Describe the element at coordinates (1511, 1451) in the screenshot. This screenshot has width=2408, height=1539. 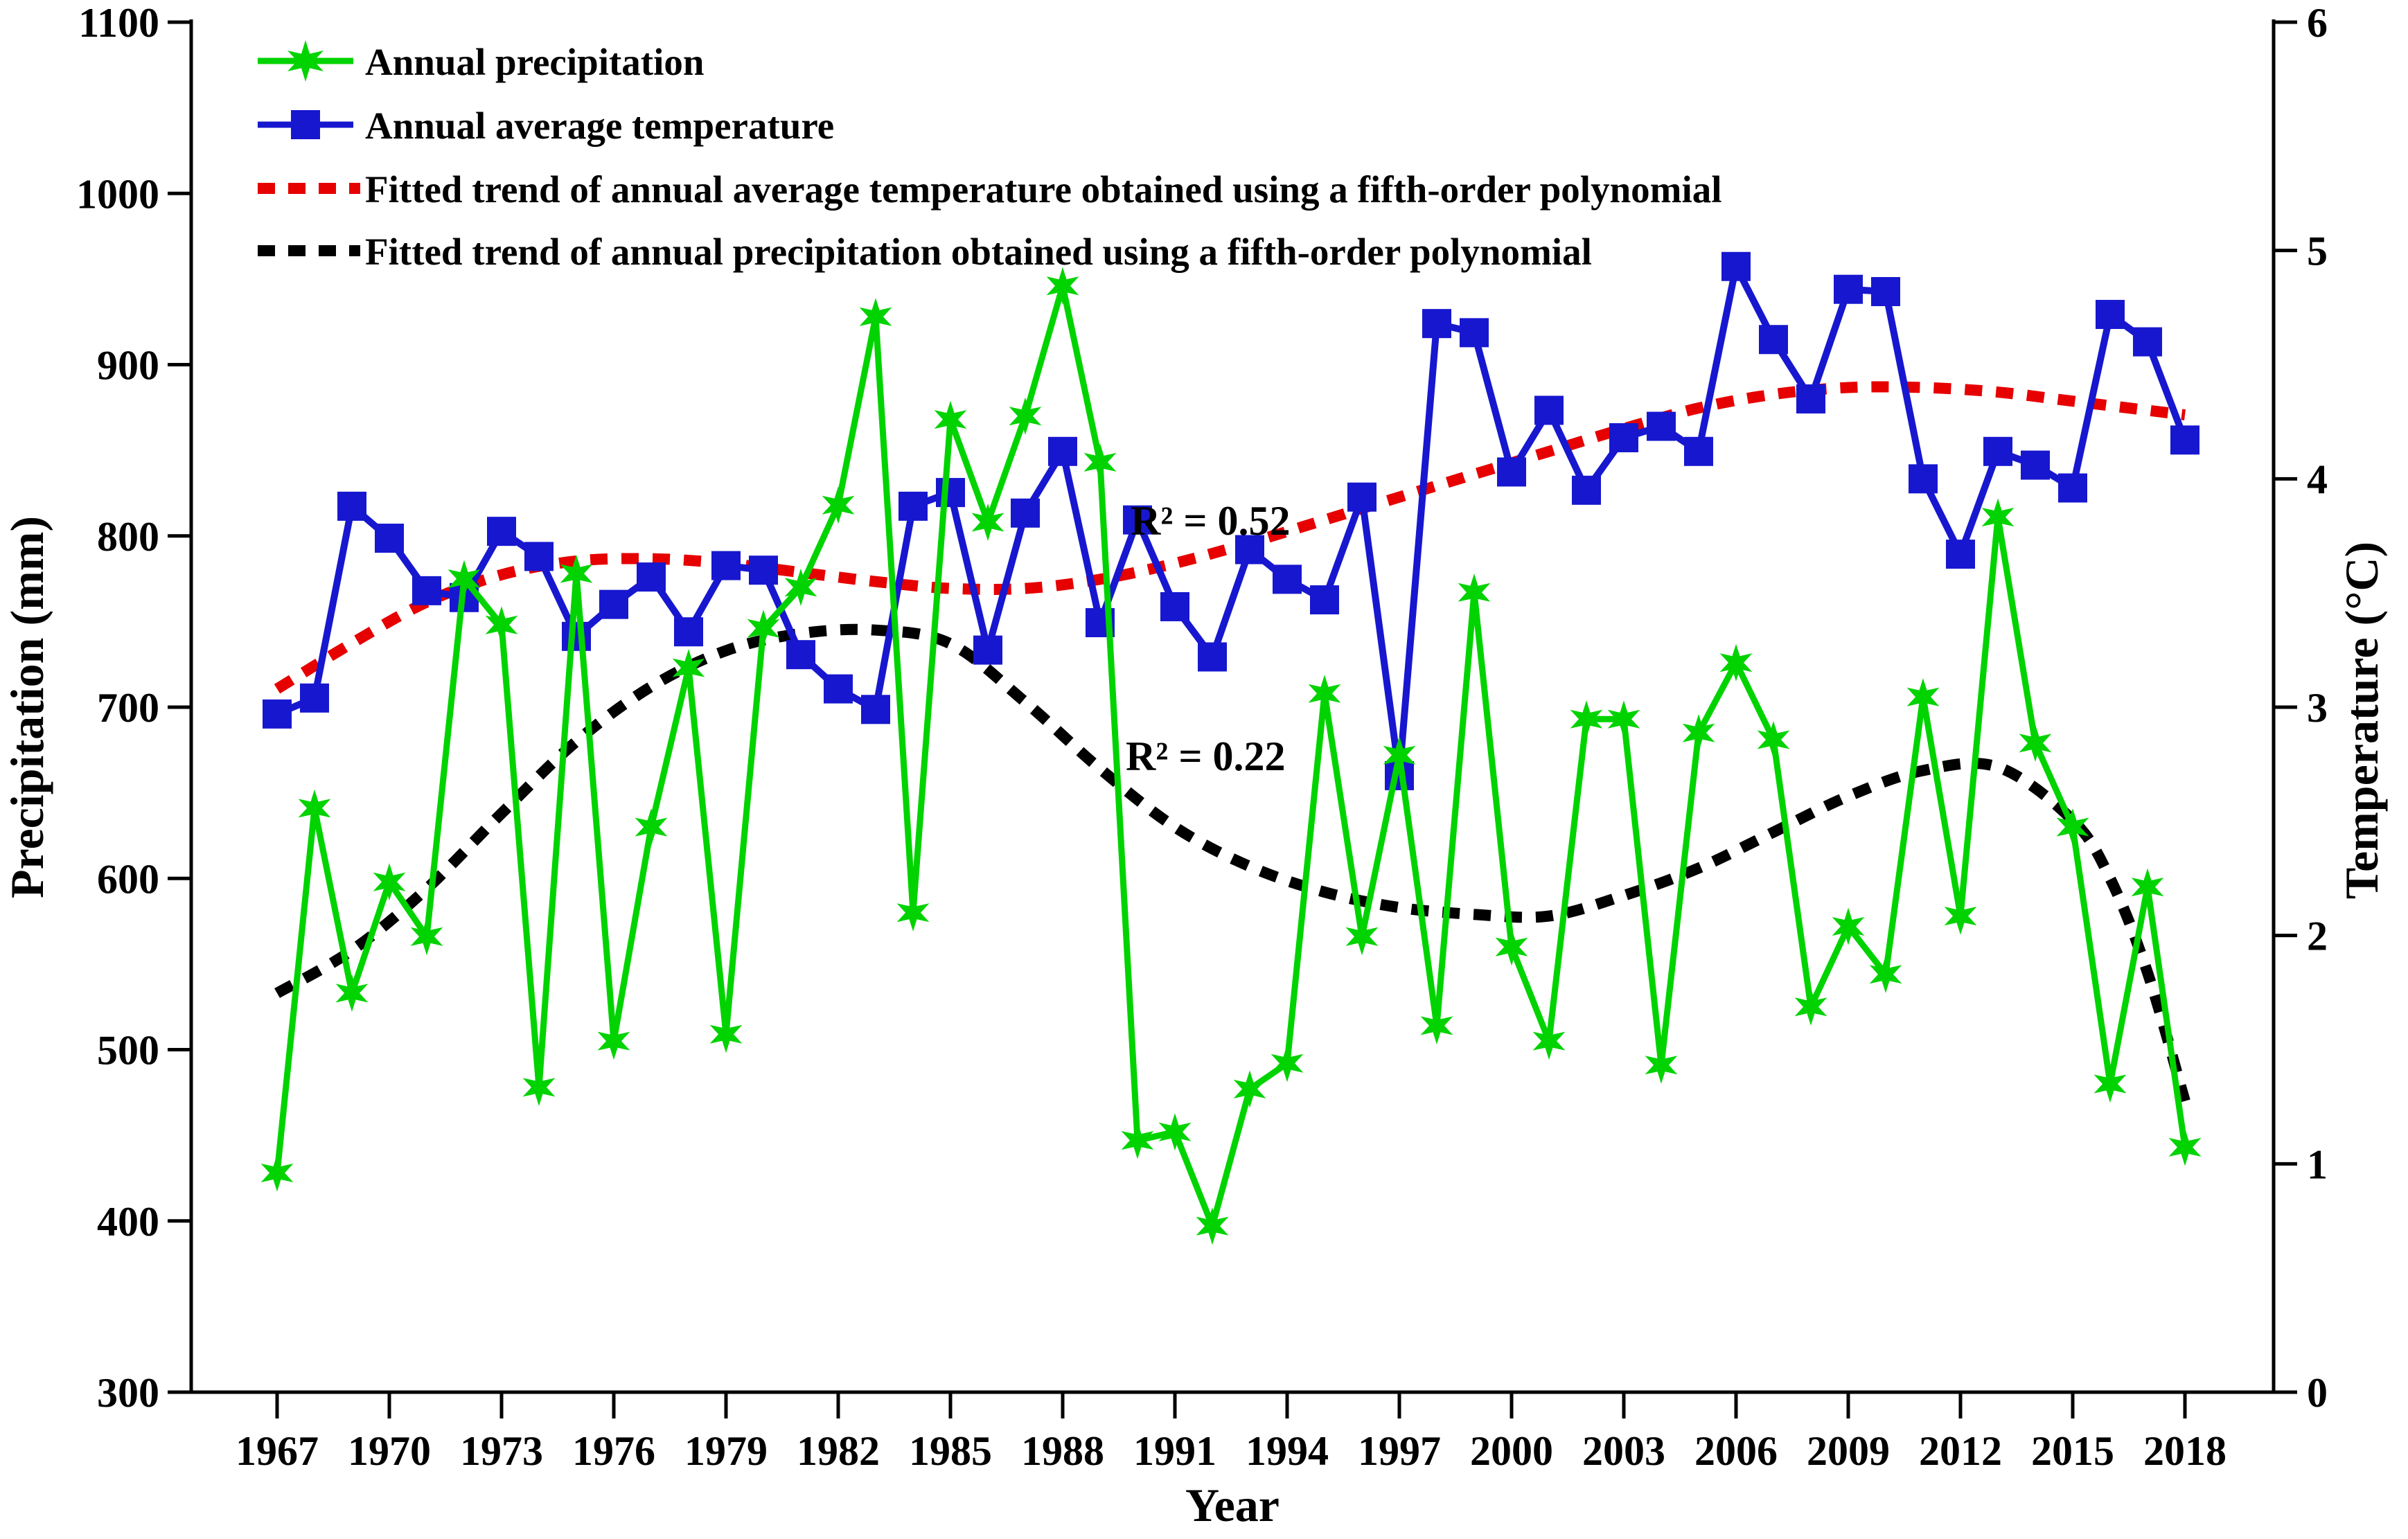
I see `x-tick-label: 2000` at that location.